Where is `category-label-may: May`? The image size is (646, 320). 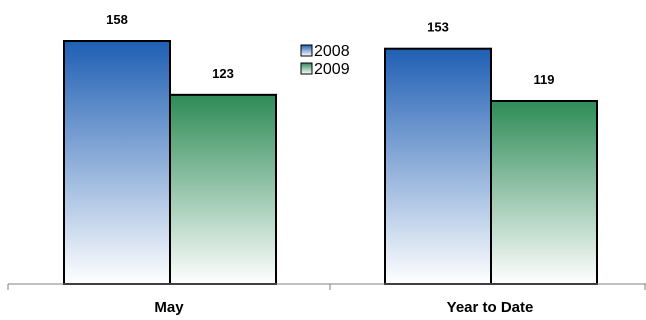
category-label-may: May is located at coordinates (169, 307).